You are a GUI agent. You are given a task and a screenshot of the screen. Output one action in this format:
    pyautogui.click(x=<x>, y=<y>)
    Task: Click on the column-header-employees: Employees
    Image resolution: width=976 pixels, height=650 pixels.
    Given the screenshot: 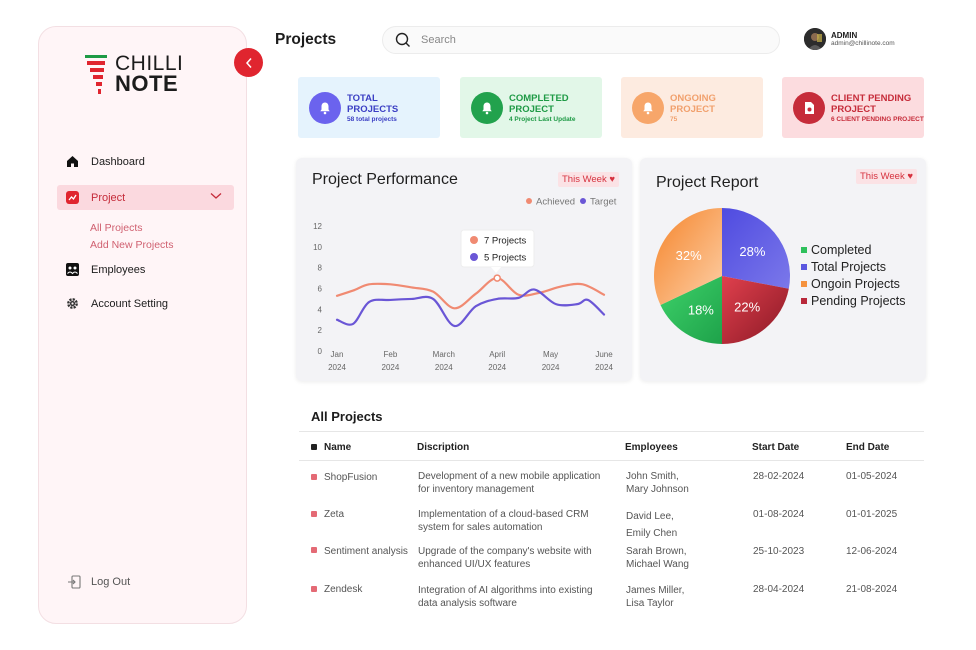 What is the action you would take?
    pyautogui.click(x=651, y=447)
    